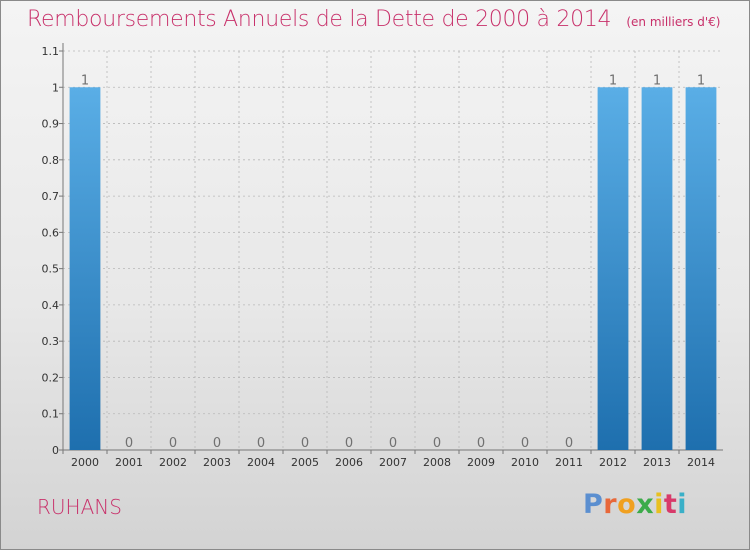 The height and width of the screenshot is (550, 750). What do you see at coordinates (79, 507) in the screenshot?
I see `commune-name: RUHANS` at bounding box center [79, 507].